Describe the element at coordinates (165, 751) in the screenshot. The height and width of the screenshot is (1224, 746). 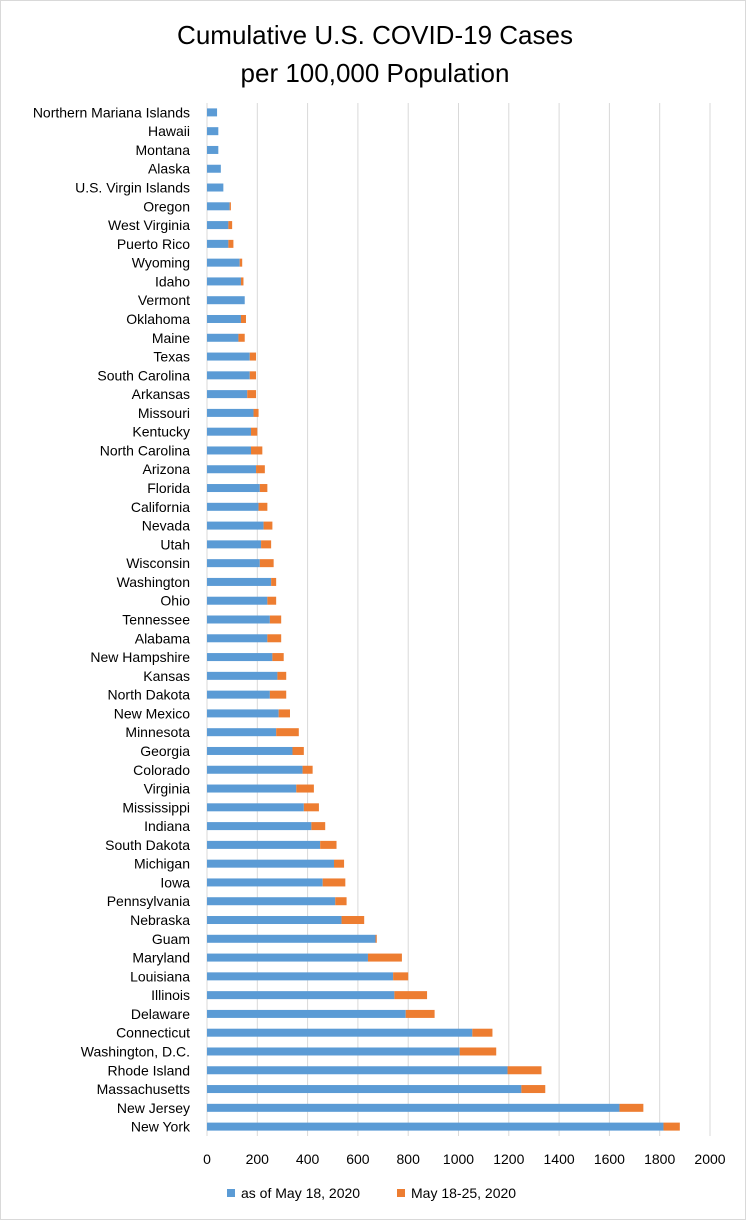
I see `category-label: Georgia` at that location.